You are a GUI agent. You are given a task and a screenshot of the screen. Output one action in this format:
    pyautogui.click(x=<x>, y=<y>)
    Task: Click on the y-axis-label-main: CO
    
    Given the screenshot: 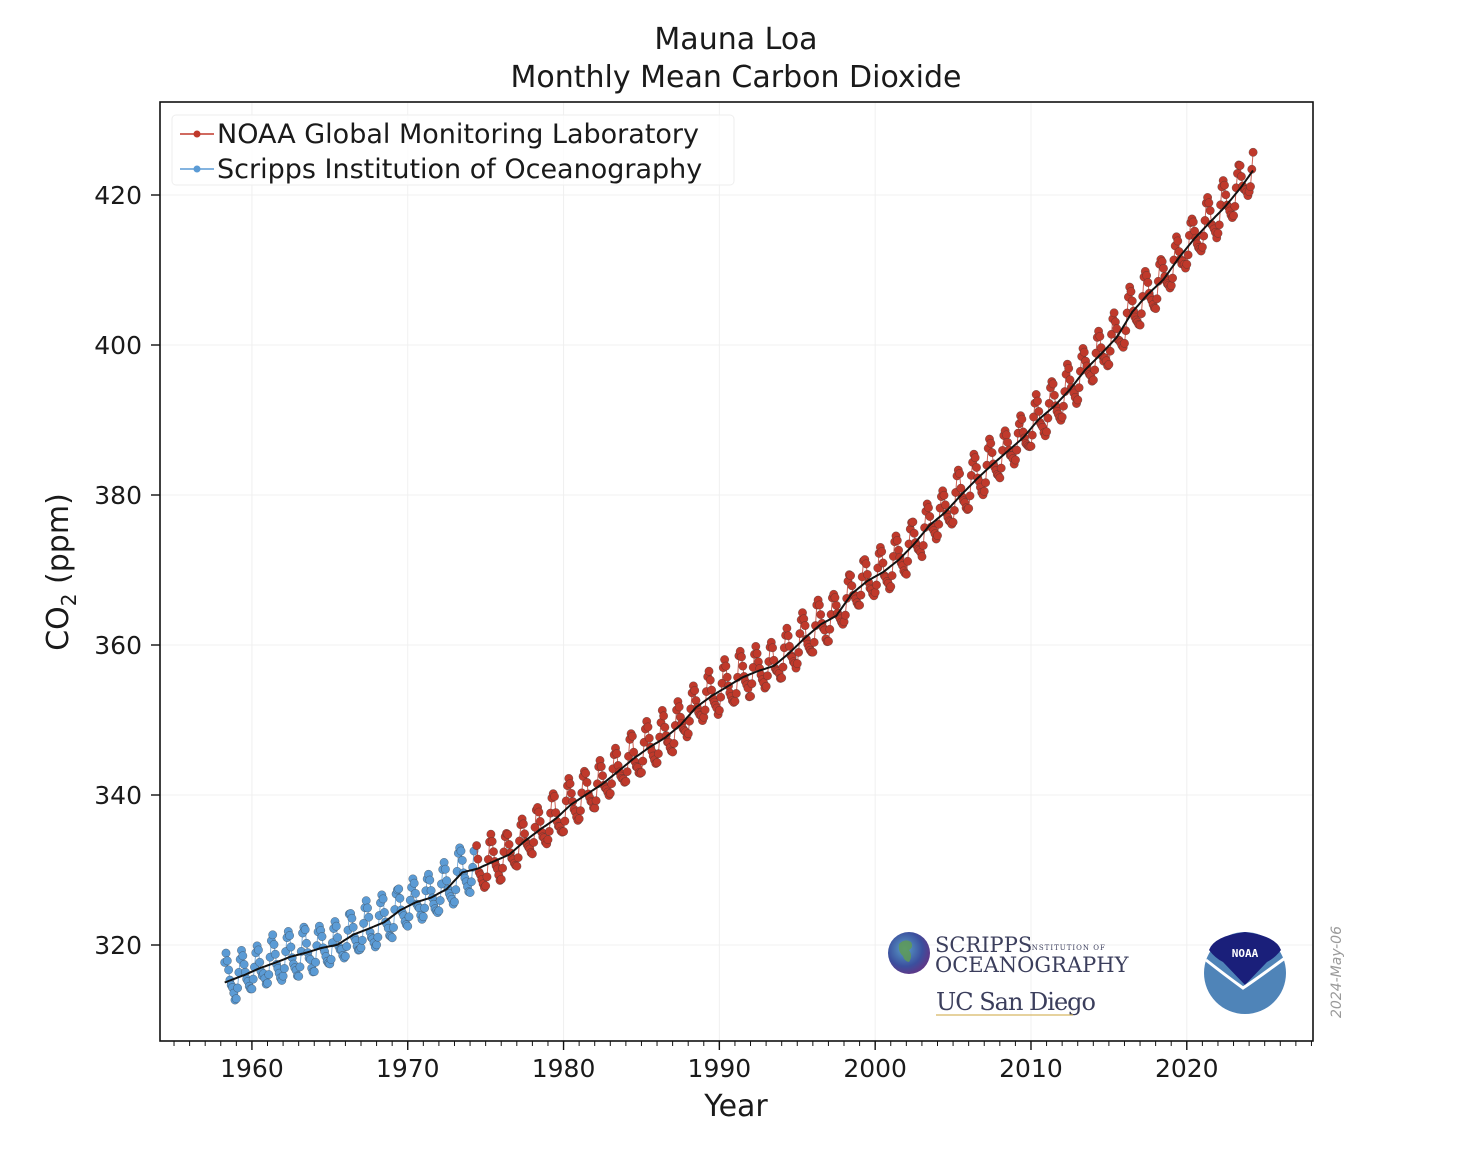 What is the action you would take?
    pyautogui.click(x=58, y=628)
    